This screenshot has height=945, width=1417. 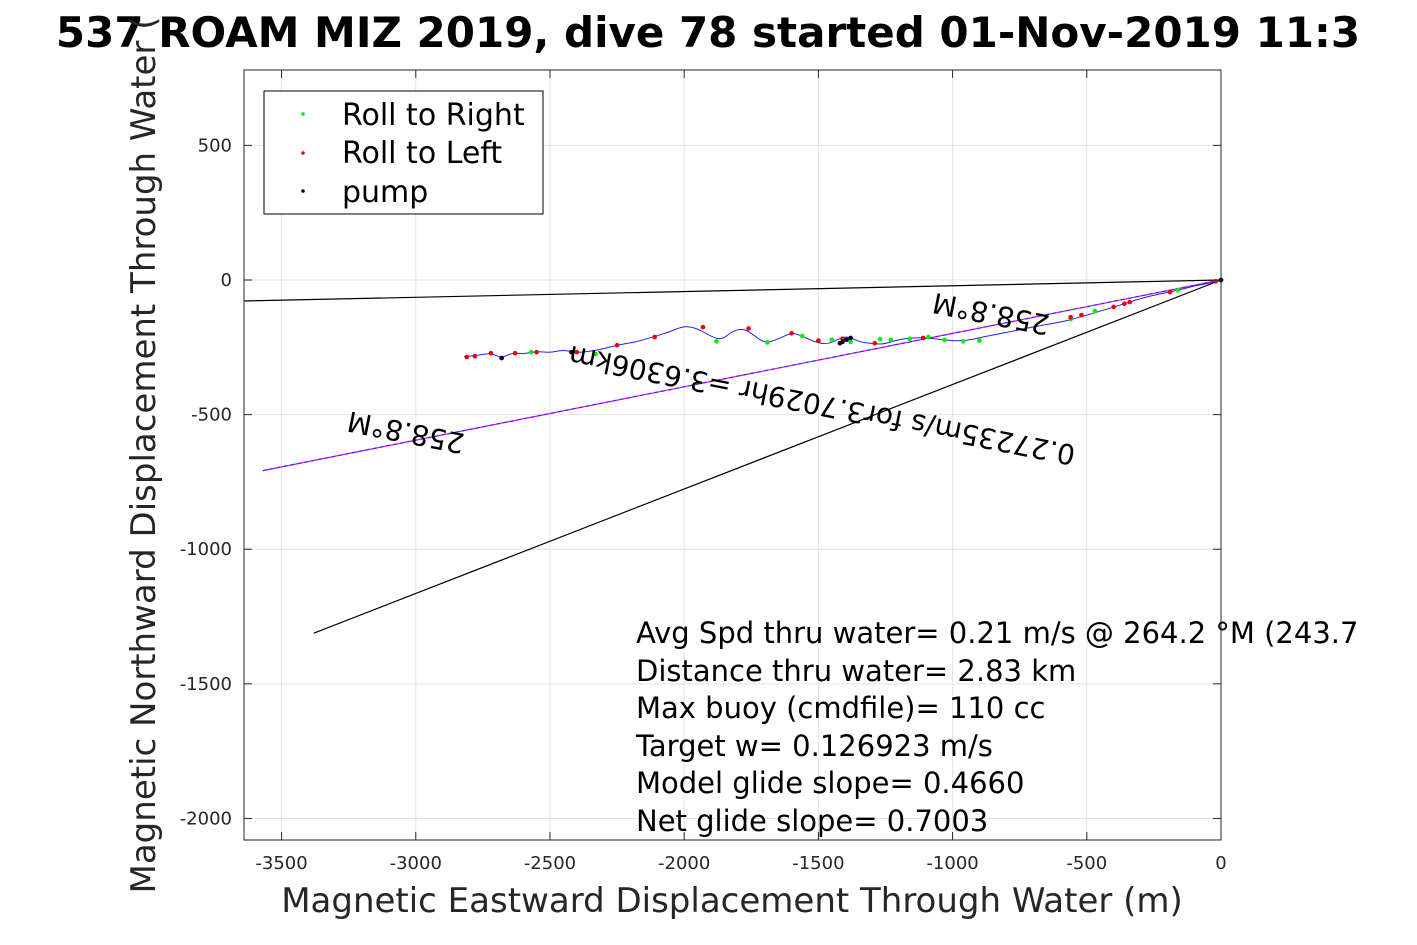 I want to click on x-tick-label: -3000, so click(x=416, y=863).